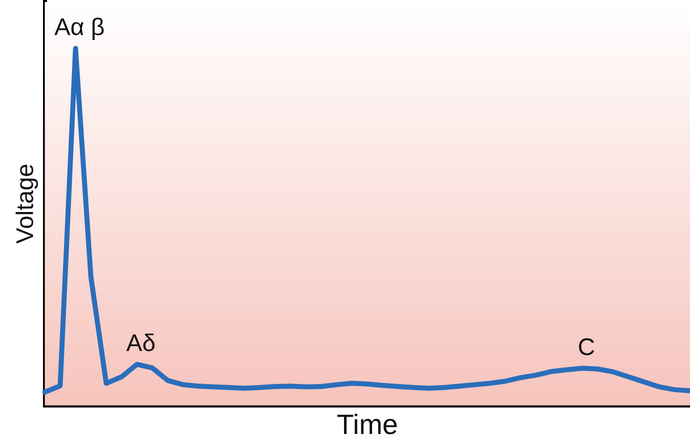  I want to click on text: Aα β, so click(79, 28).